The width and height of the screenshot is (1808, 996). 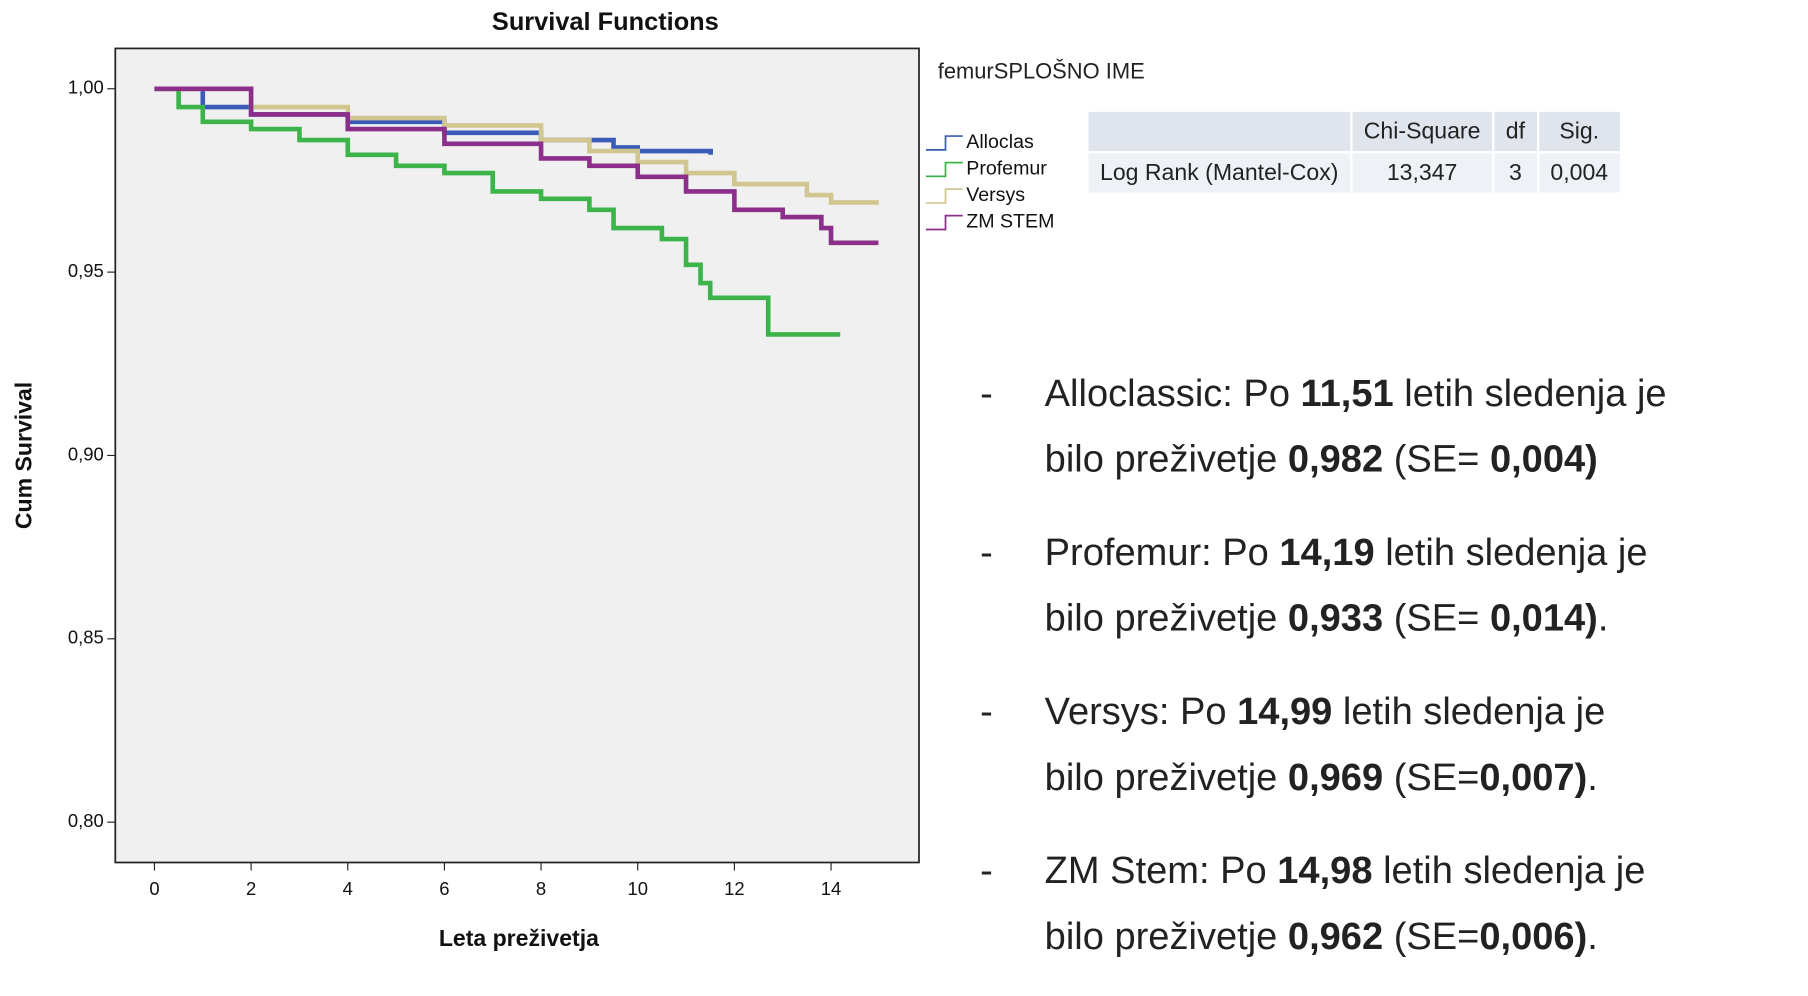 I want to click on row-label: Log Rank (Mantel-Cox), so click(x=1219, y=173).